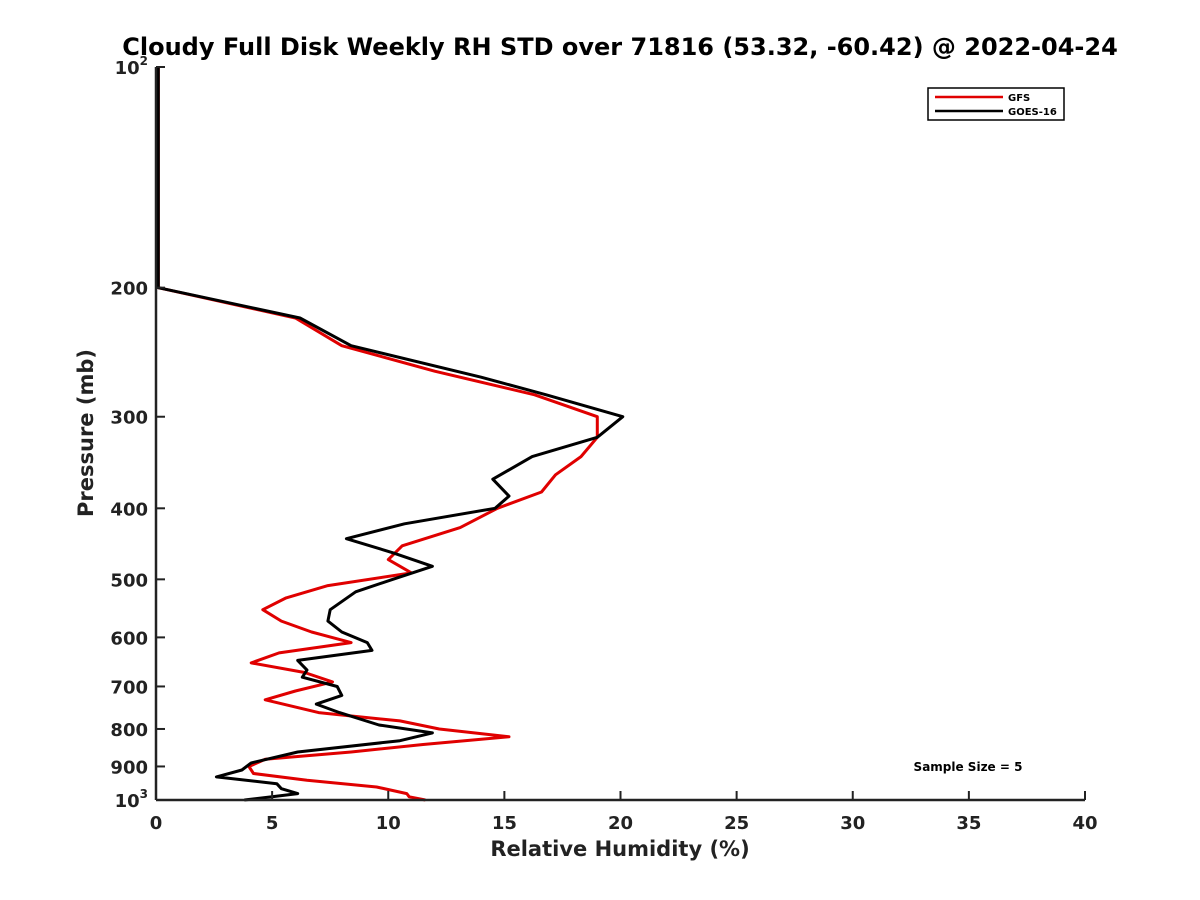 The width and height of the screenshot is (1200, 900). Describe the element at coordinates (852, 823) in the screenshot. I see `x-tick-label: 30` at that location.